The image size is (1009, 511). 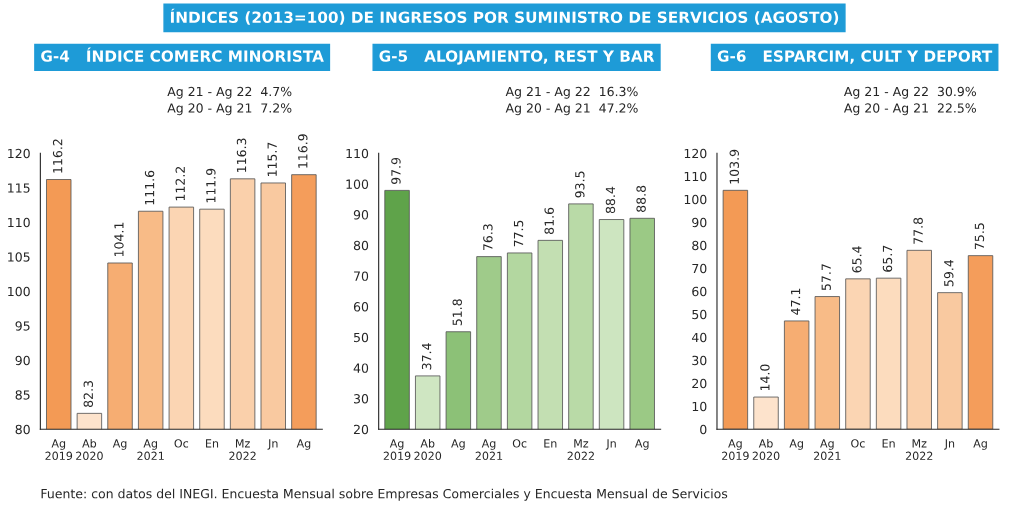 I want to click on source-note: Fuente: con datos del INEGI. Encuesta Mensual sobre Empresas Comerciales y Encuesta Mensual de Servicios, so click(x=384, y=494).